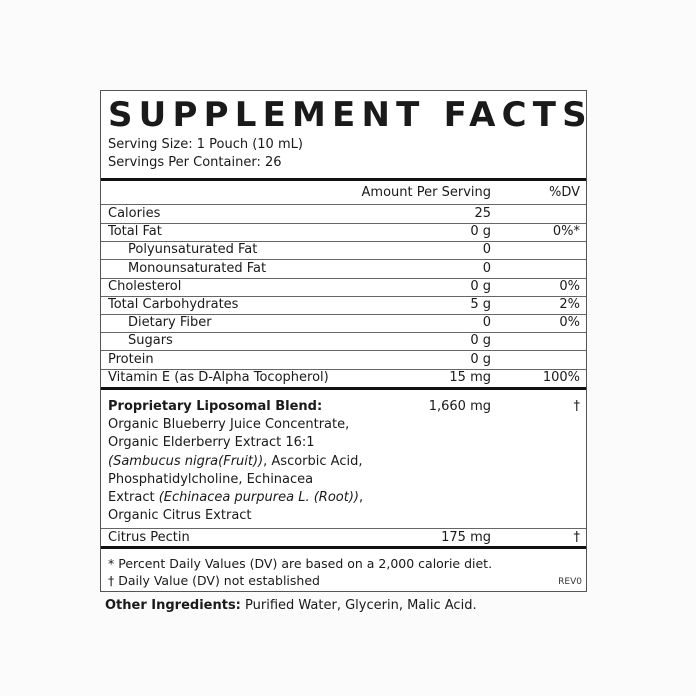 The height and width of the screenshot is (696, 696). Describe the element at coordinates (358, 605) in the screenshot. I see `other-ingredients-value: Purified Water, Glycerin, Malic Acid.` at that location.